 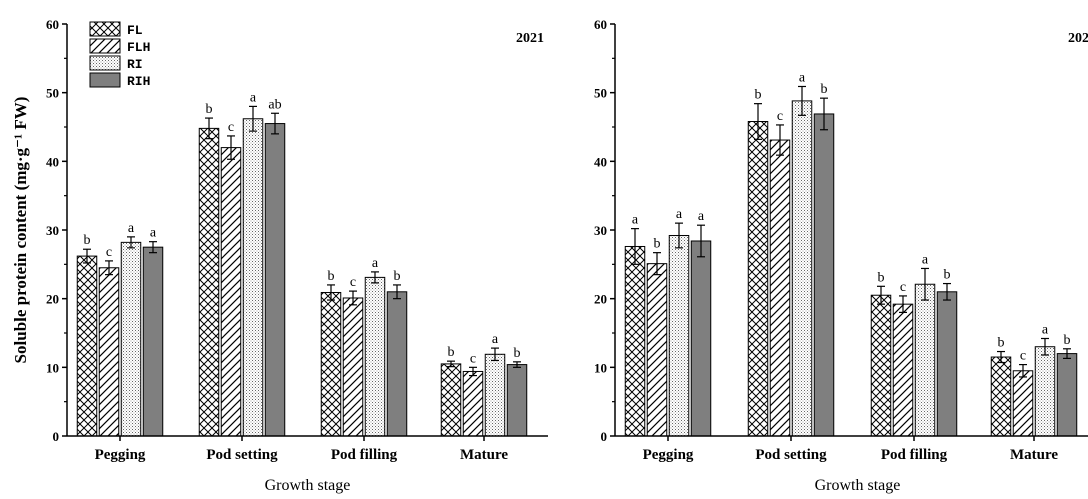 What do you see at coordinates (138, 47) in the screenshot?
I see `legend-label: FLH` at bounding box center [138, 47].